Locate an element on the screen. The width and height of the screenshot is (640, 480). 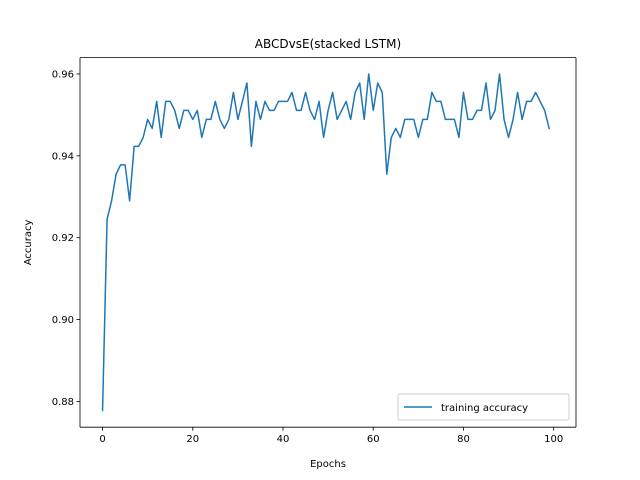
y-tick-label: 0.88 is located at coordinates (63, 402).